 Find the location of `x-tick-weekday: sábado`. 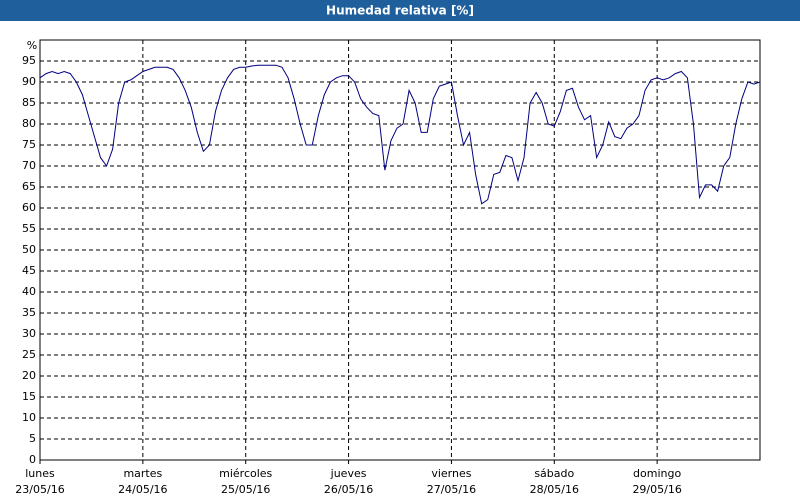

x-tick-weekday: sábado is located at coordinates (554, 473).